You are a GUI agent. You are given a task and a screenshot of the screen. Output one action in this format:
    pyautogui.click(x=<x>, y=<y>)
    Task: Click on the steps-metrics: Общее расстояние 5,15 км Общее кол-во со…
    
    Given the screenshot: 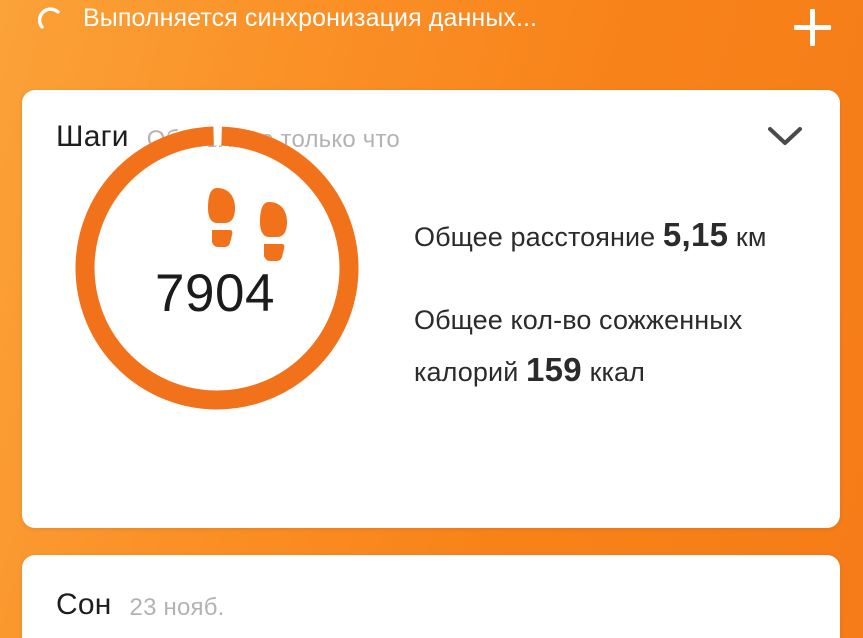 What is the action you would take?
    pyautogui.click(x=616, y=303)
    